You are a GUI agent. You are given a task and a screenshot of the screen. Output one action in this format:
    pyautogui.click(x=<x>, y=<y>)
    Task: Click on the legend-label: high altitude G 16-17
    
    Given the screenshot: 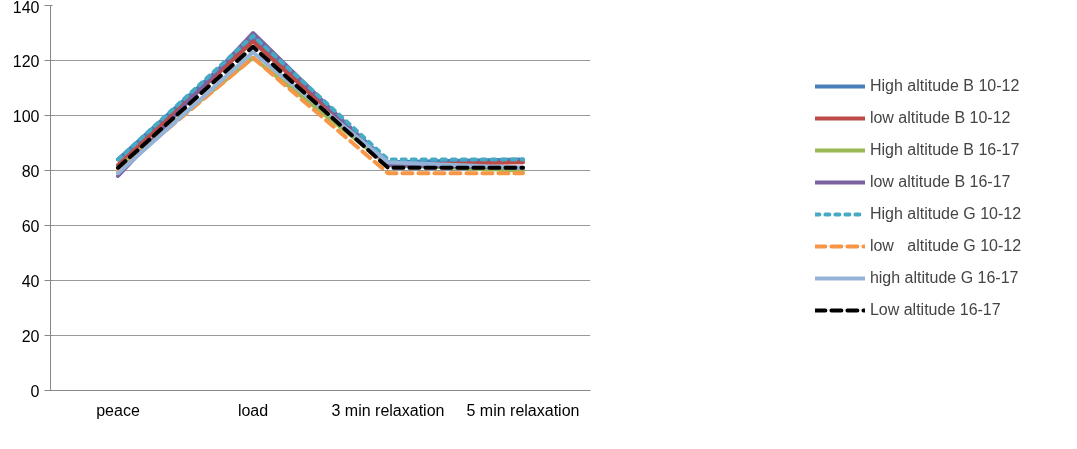 What is the action you would take?
    pyautogui.click(x=944, y=277)
    